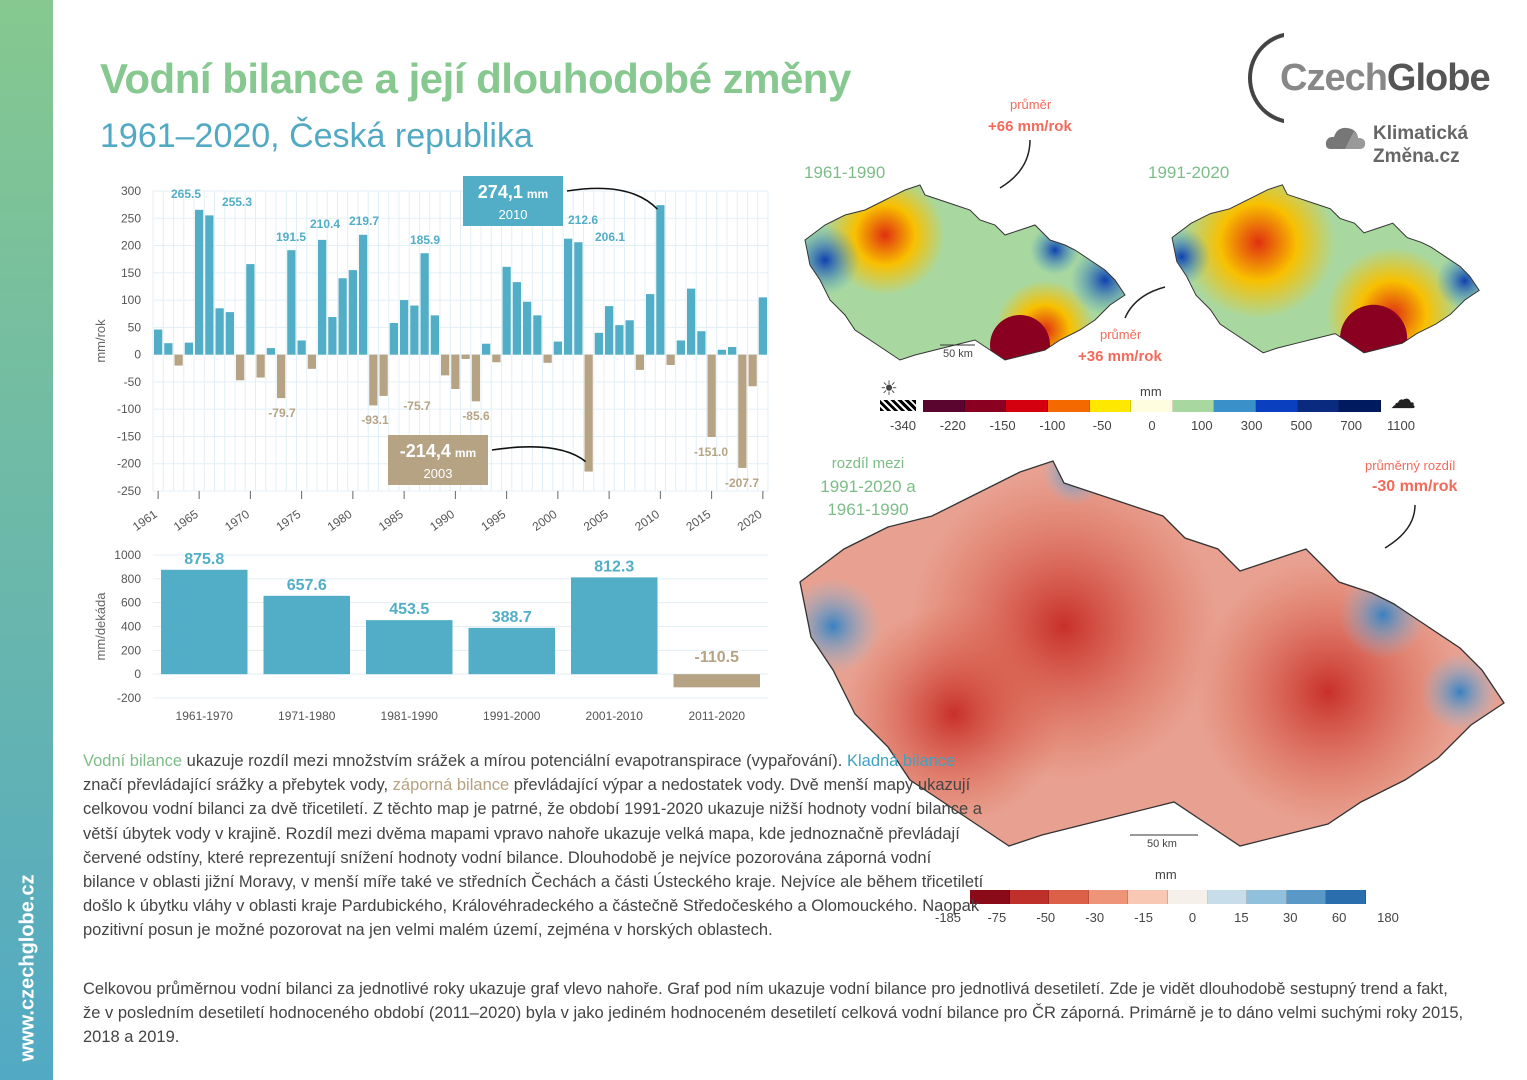 This screenshot has height=1080, width=1527. Describe the element at coordinates (868, 509) in the screenshot. I see `big-title-line: 1961-1990` at that location.